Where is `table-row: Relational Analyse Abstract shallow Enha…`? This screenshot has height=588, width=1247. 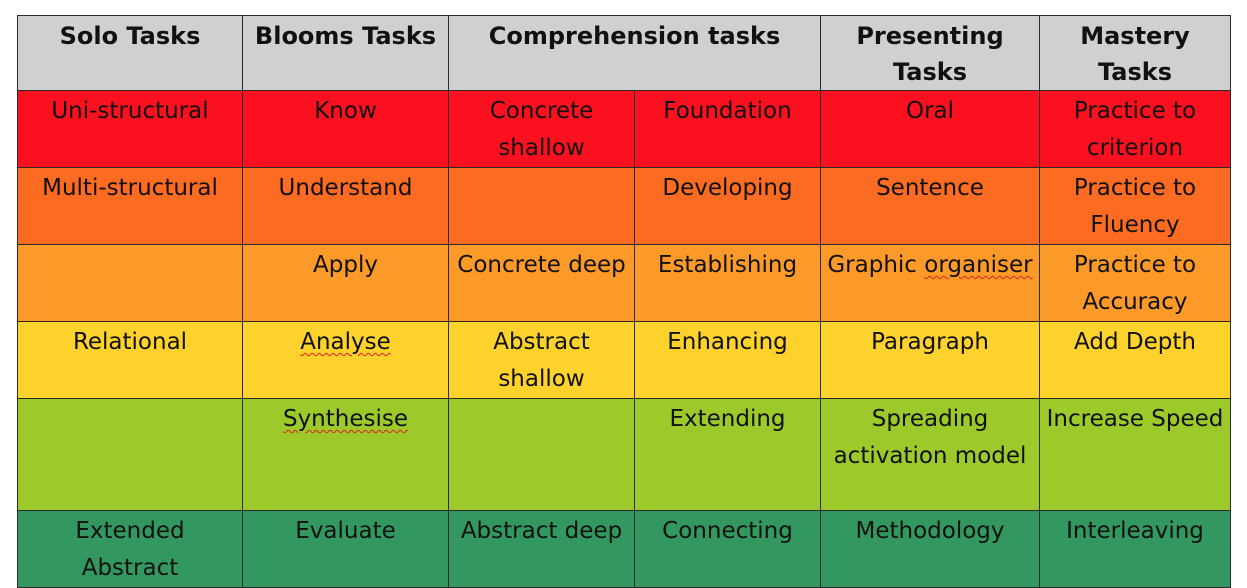
table-row: Relational Analyse Abstract shallow Enha… is located at coordinates (624, 360).